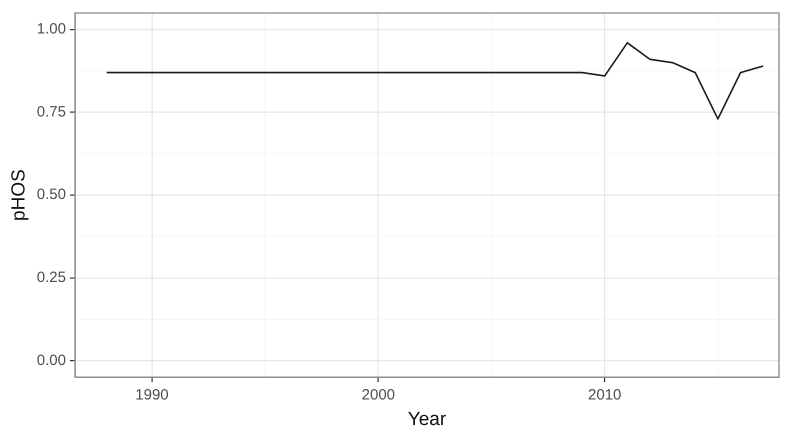 Image resolution: width=798 pixels, height=437 pixels. What do you see at coordinates (19, 195) in the screenshot?
I see `y-axis-title: pHOS` at bounding box center [19, 195].